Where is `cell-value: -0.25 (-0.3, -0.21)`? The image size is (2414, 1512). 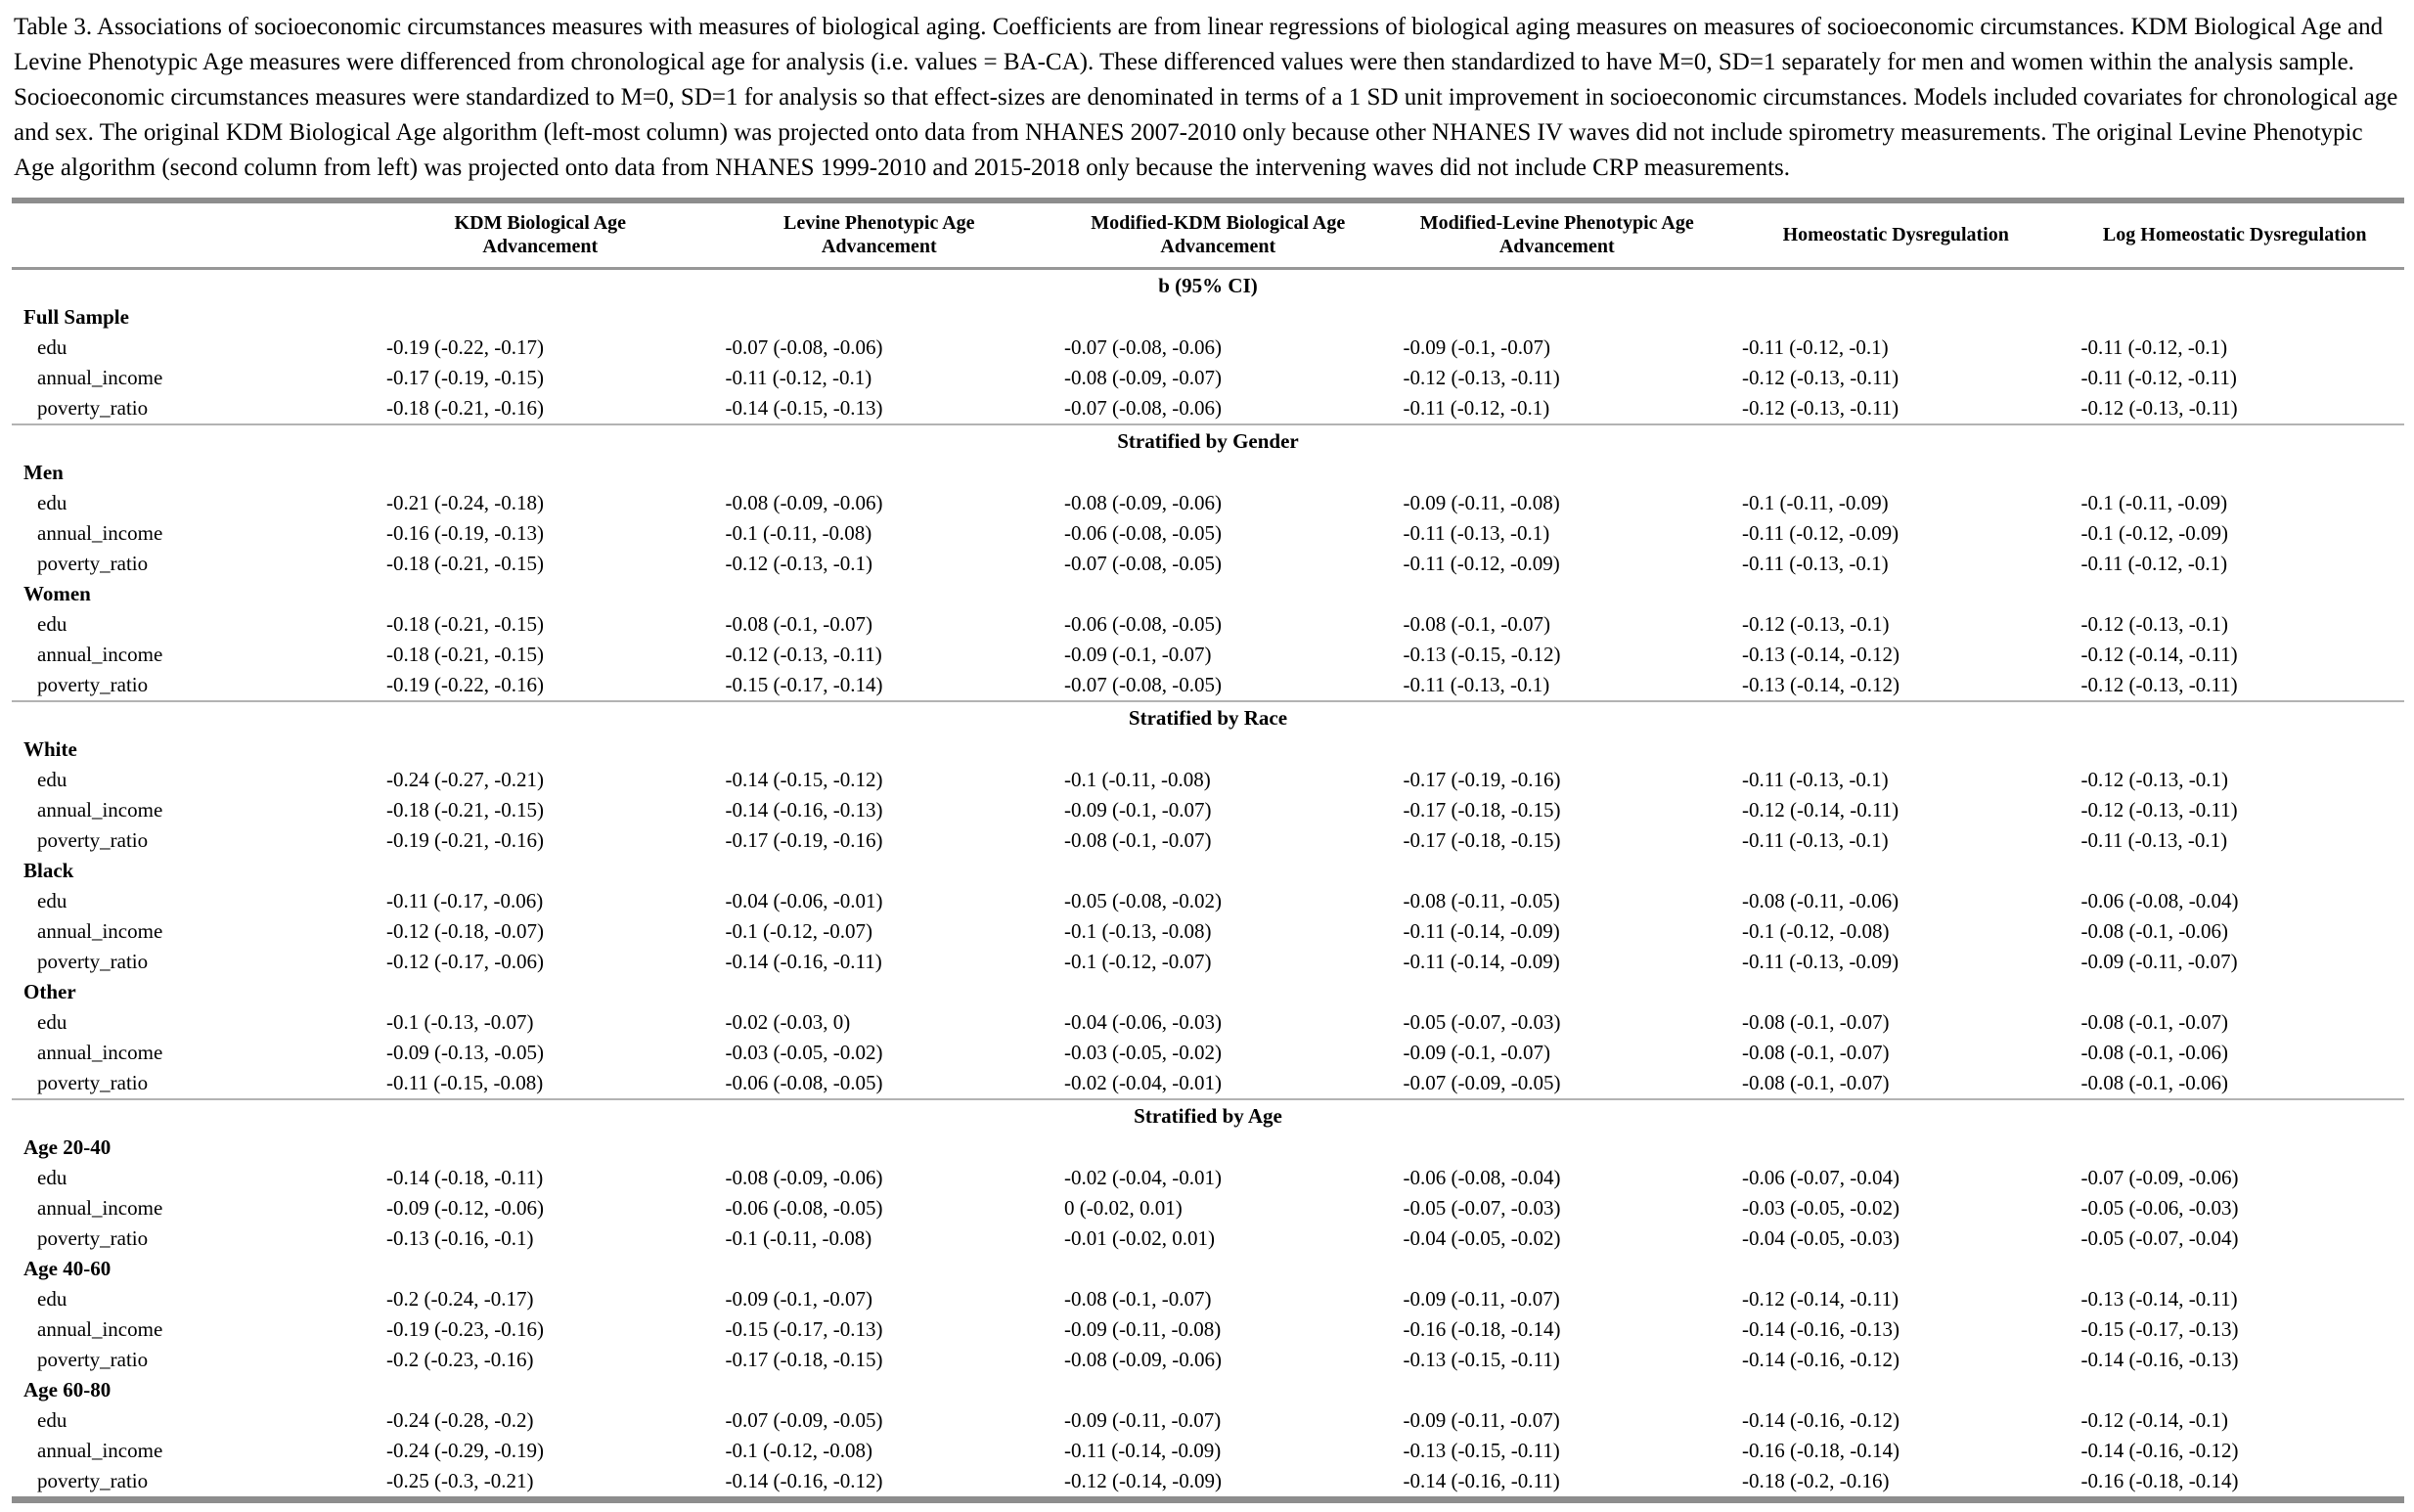
cell-value: -0.25 (-0.3, -0.21) is located at coordinates (460, 1480).